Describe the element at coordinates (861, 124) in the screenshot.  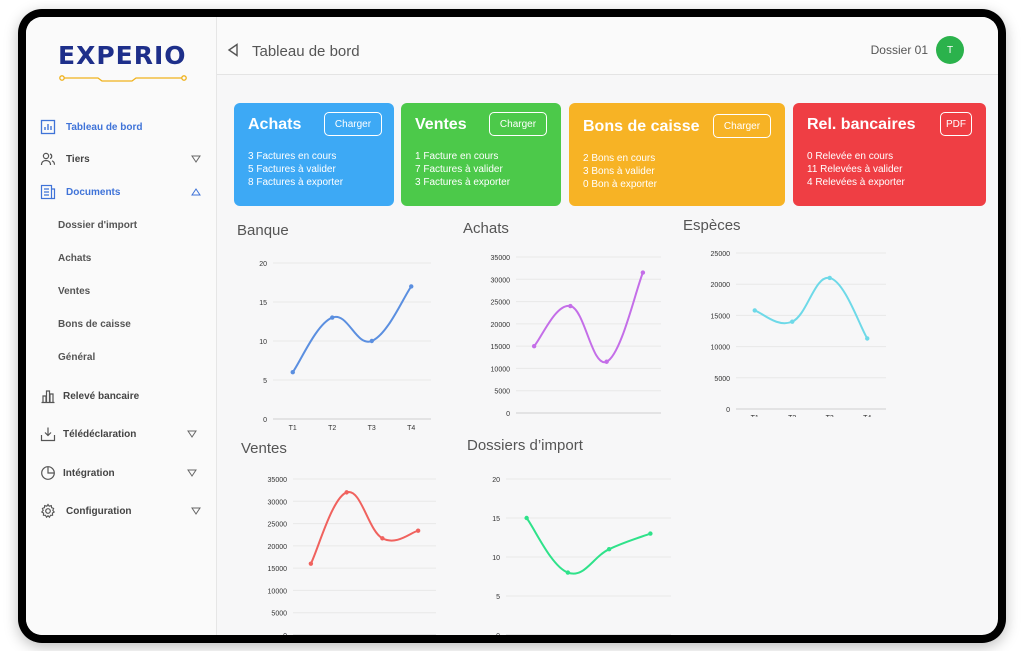
I see `card-title: Rel. bancaires` at that location.